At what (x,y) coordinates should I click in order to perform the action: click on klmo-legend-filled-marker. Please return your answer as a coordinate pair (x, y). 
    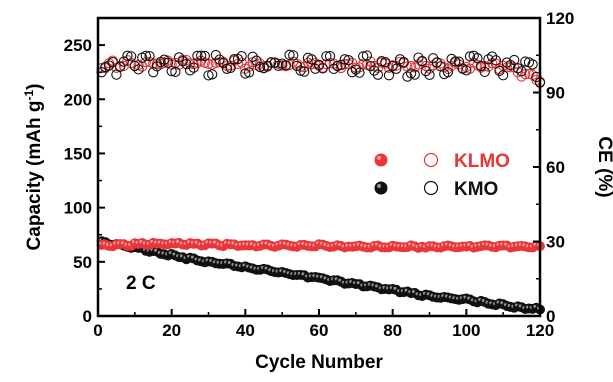
    Looking at the image, I should click on (381, 160).